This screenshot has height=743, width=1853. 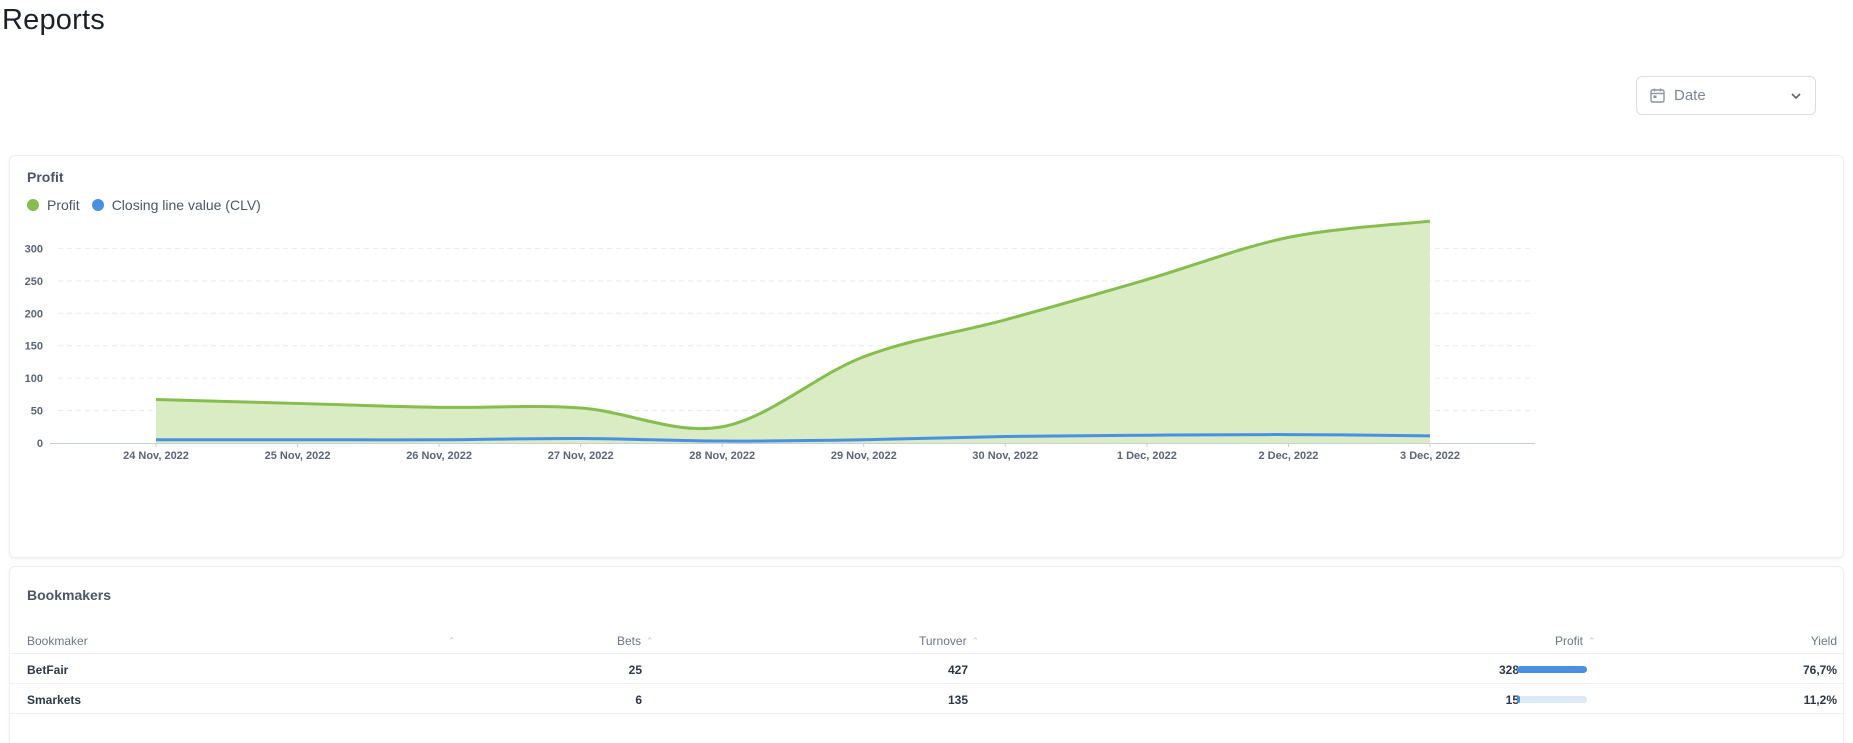 I want to click on column-label-bookmaker: Bookmaker, so click(x=57, y=641).